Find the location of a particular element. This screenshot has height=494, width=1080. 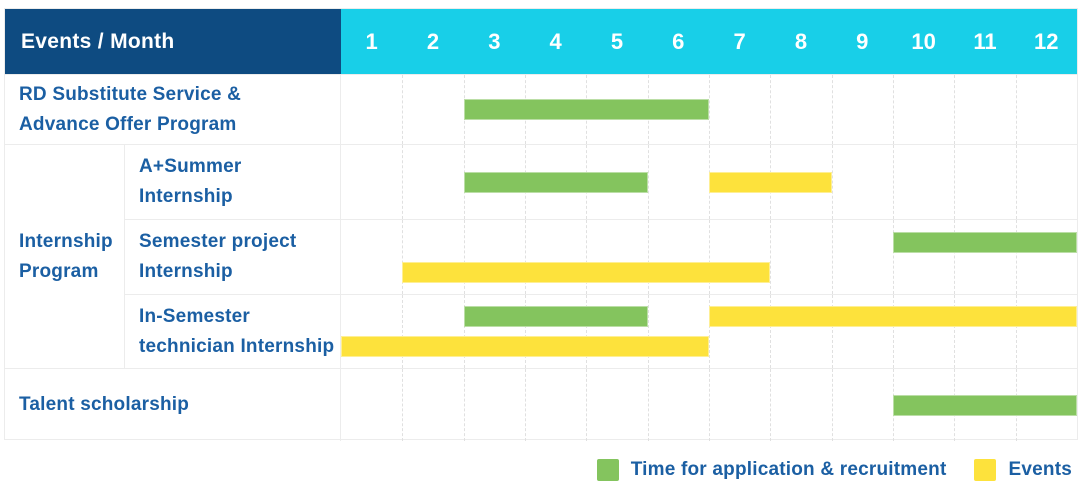

legend-label: Events is located at coordinates (1040, 469).